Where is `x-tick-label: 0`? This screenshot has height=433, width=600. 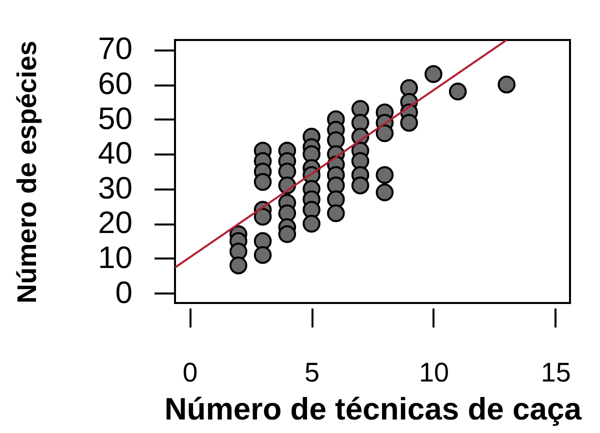
x-tick-label: 0 is located at coordinates (190, 373).